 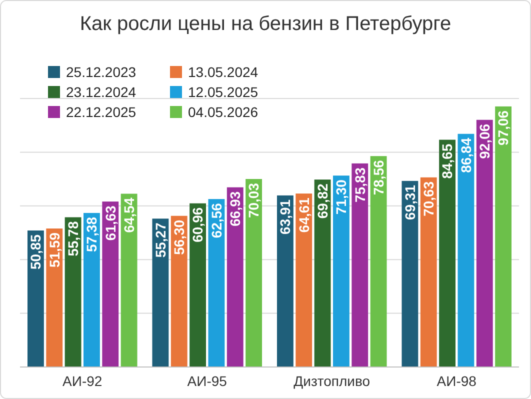 What do you see at coordinates (92, 234) in the screenshot?
I see `data-label: 57,38` at bounding box center [92, 234].